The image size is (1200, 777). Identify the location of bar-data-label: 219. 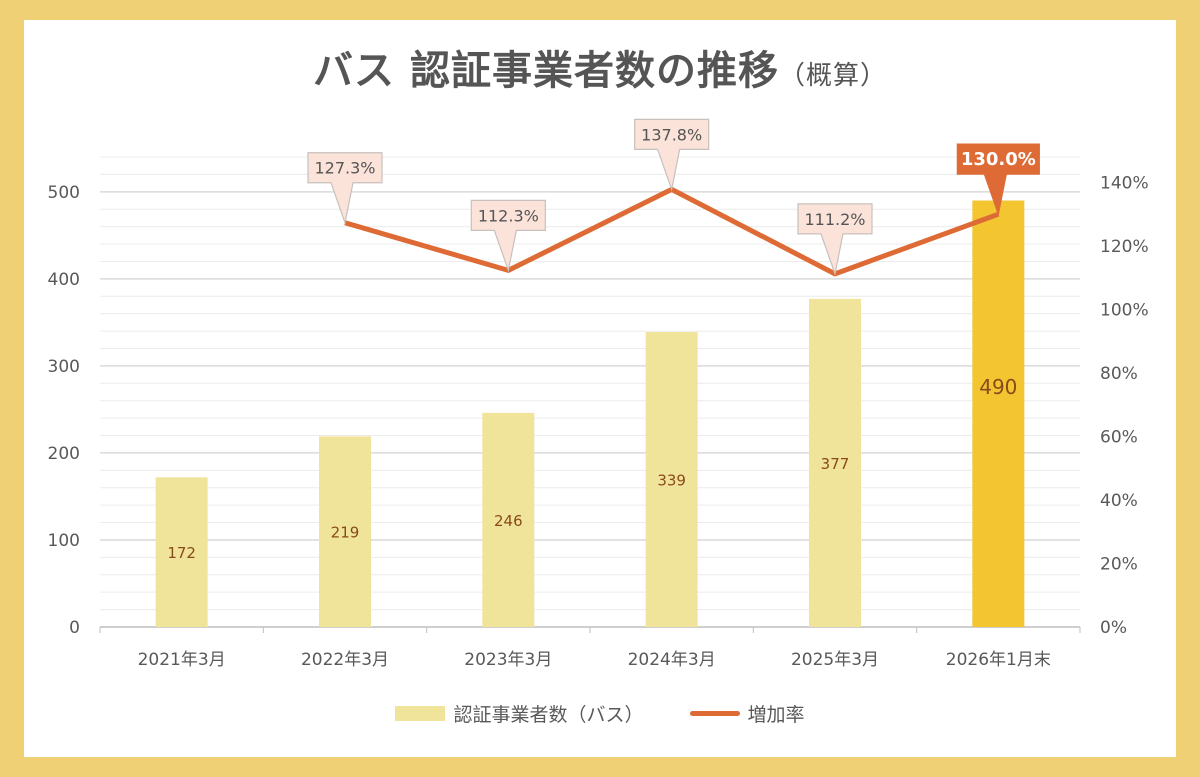
(345, 533).